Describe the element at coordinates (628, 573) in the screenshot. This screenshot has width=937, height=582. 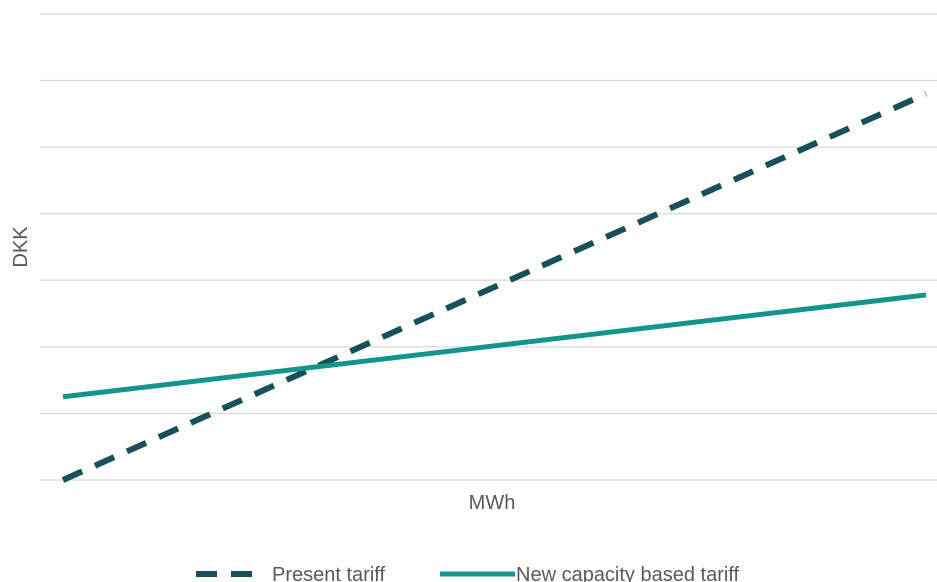
I see `legend-label-new-capacity-based-tariff: New capacity based tariff` at that location.